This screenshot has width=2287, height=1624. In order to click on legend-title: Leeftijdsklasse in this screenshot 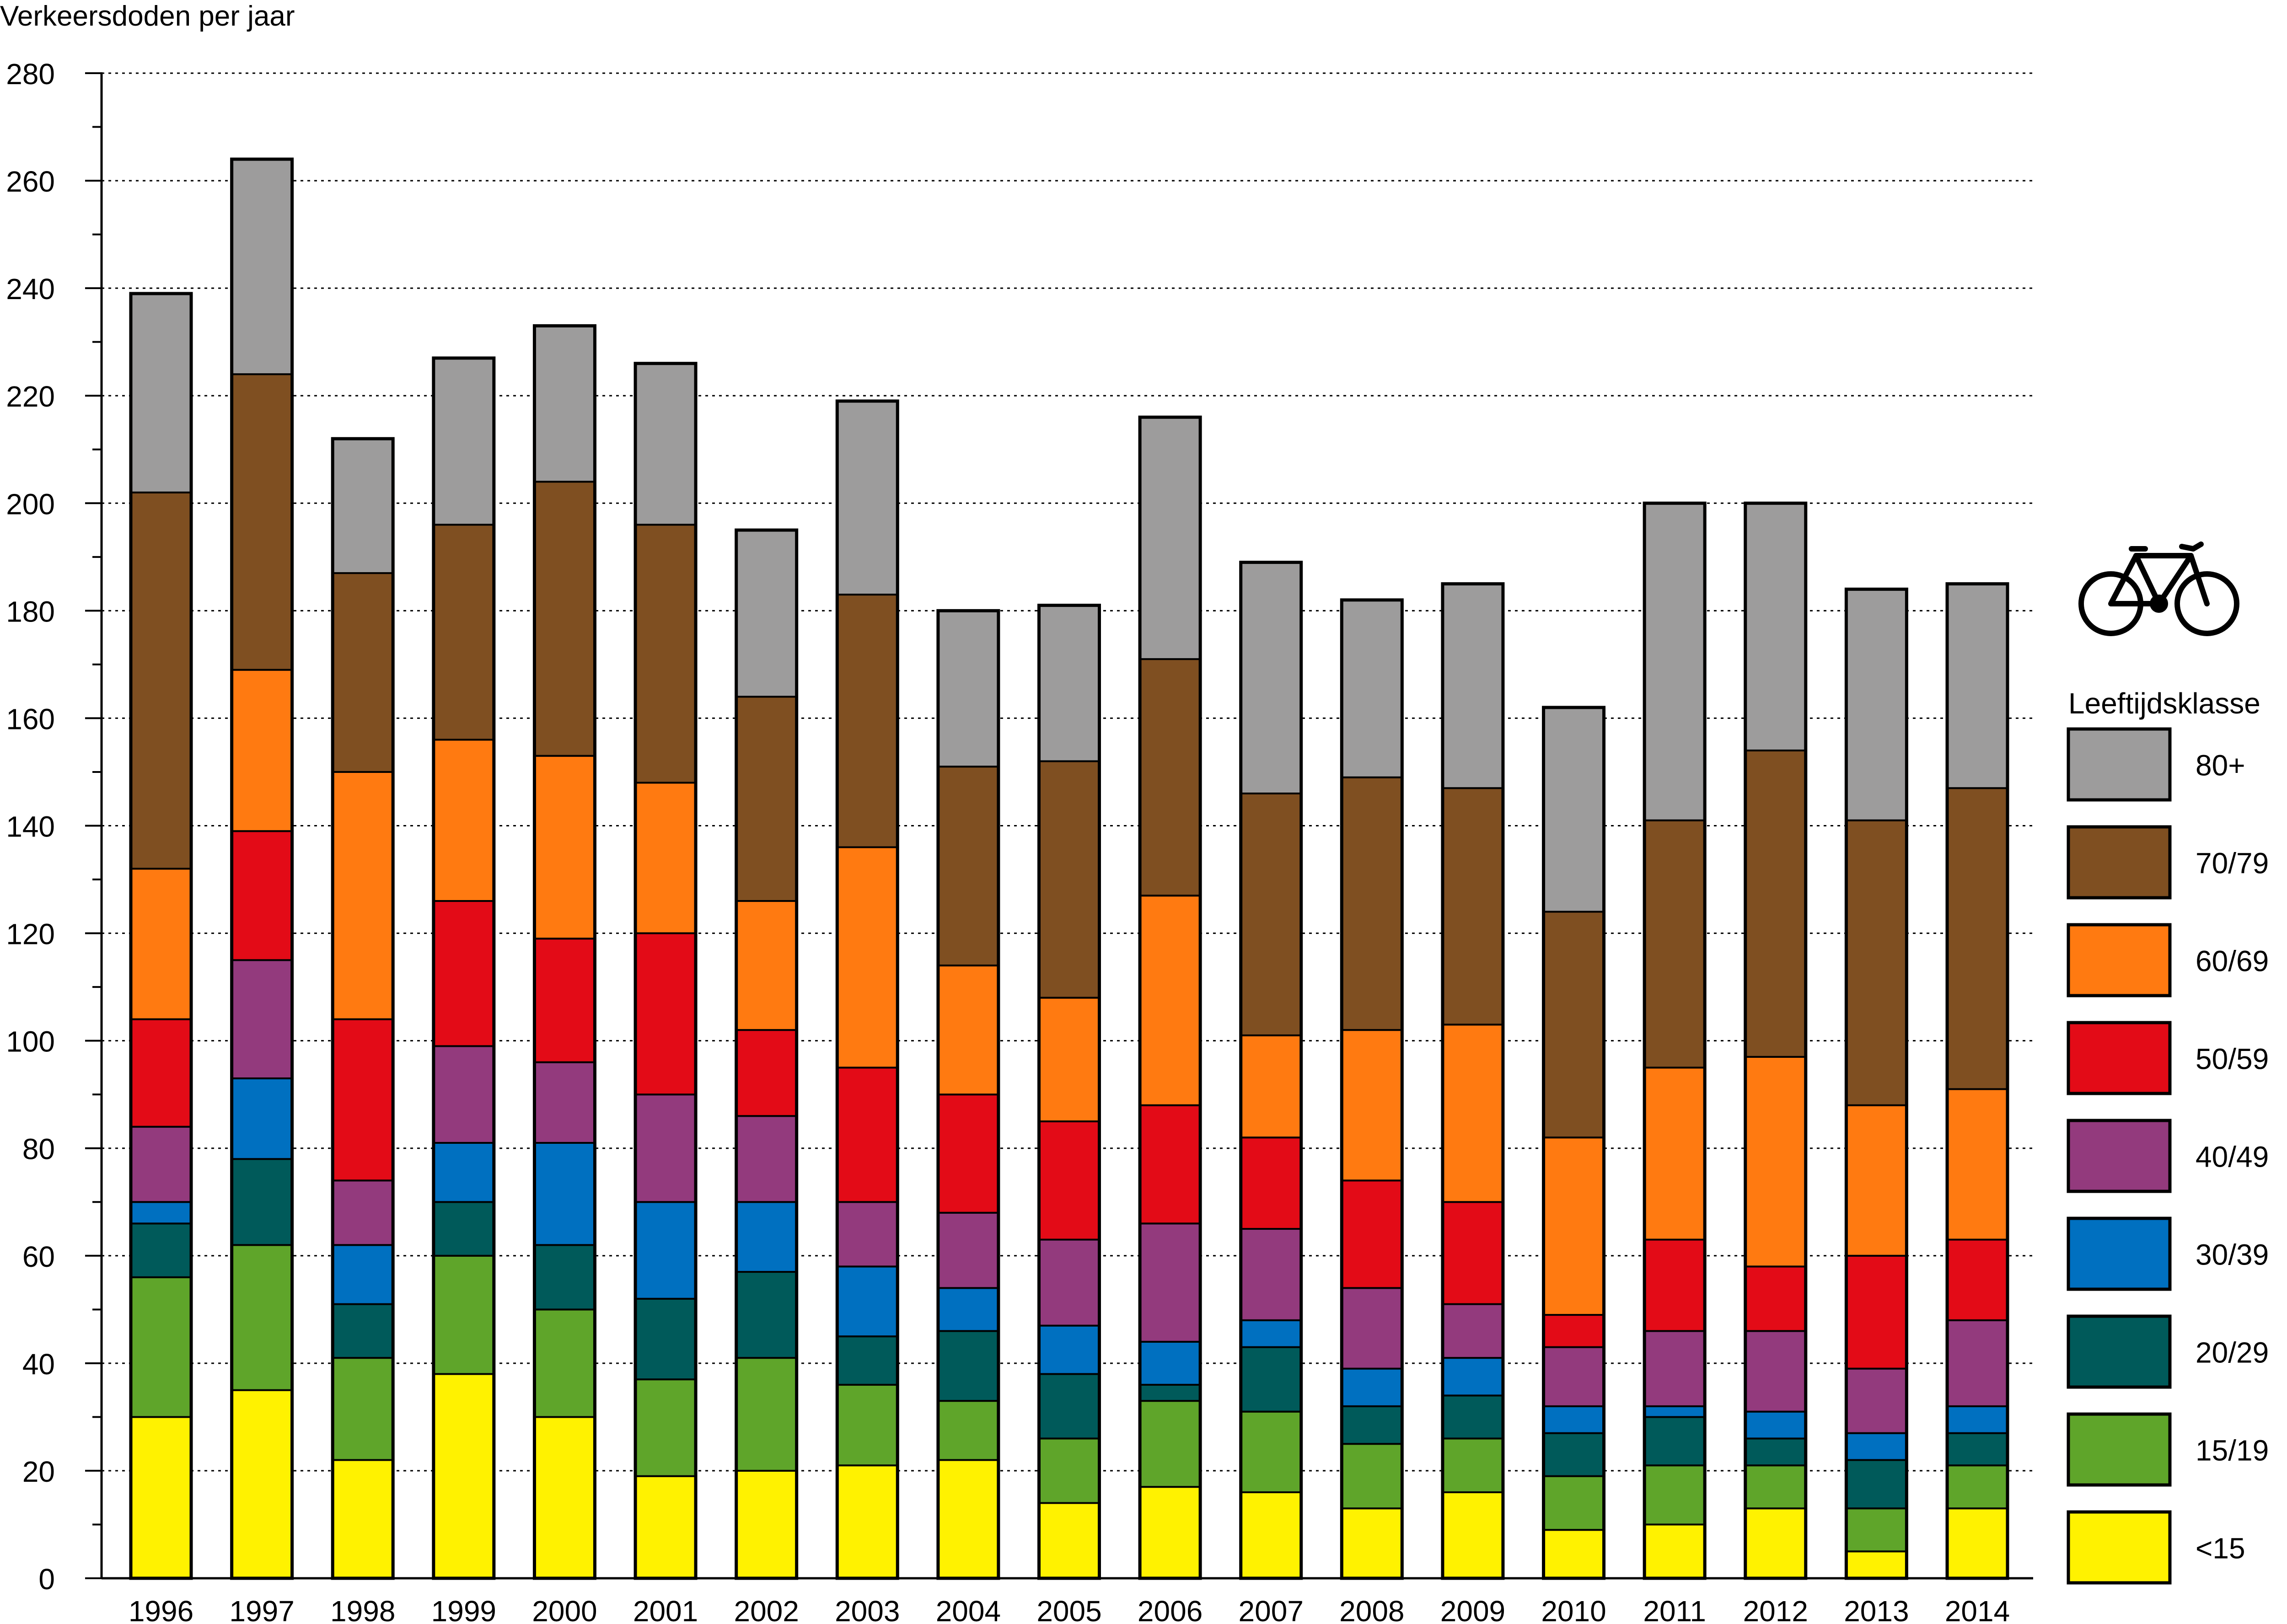, I will do `click(2164, 703)`.